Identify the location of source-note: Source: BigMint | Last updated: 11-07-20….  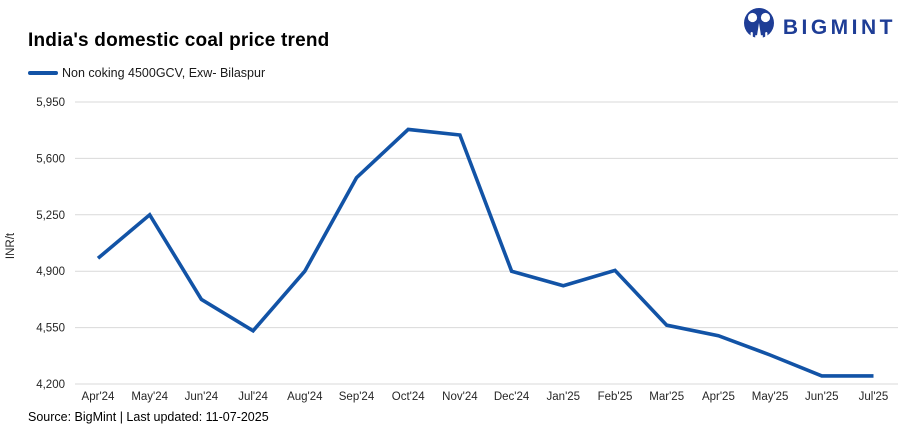
(148, 417).